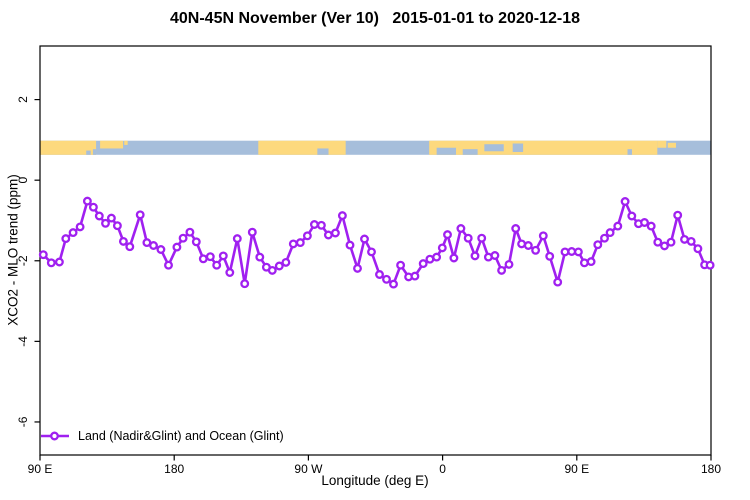 The image size is (750, 500). I want to click on y-tick-label: -4, so click(23, 341).